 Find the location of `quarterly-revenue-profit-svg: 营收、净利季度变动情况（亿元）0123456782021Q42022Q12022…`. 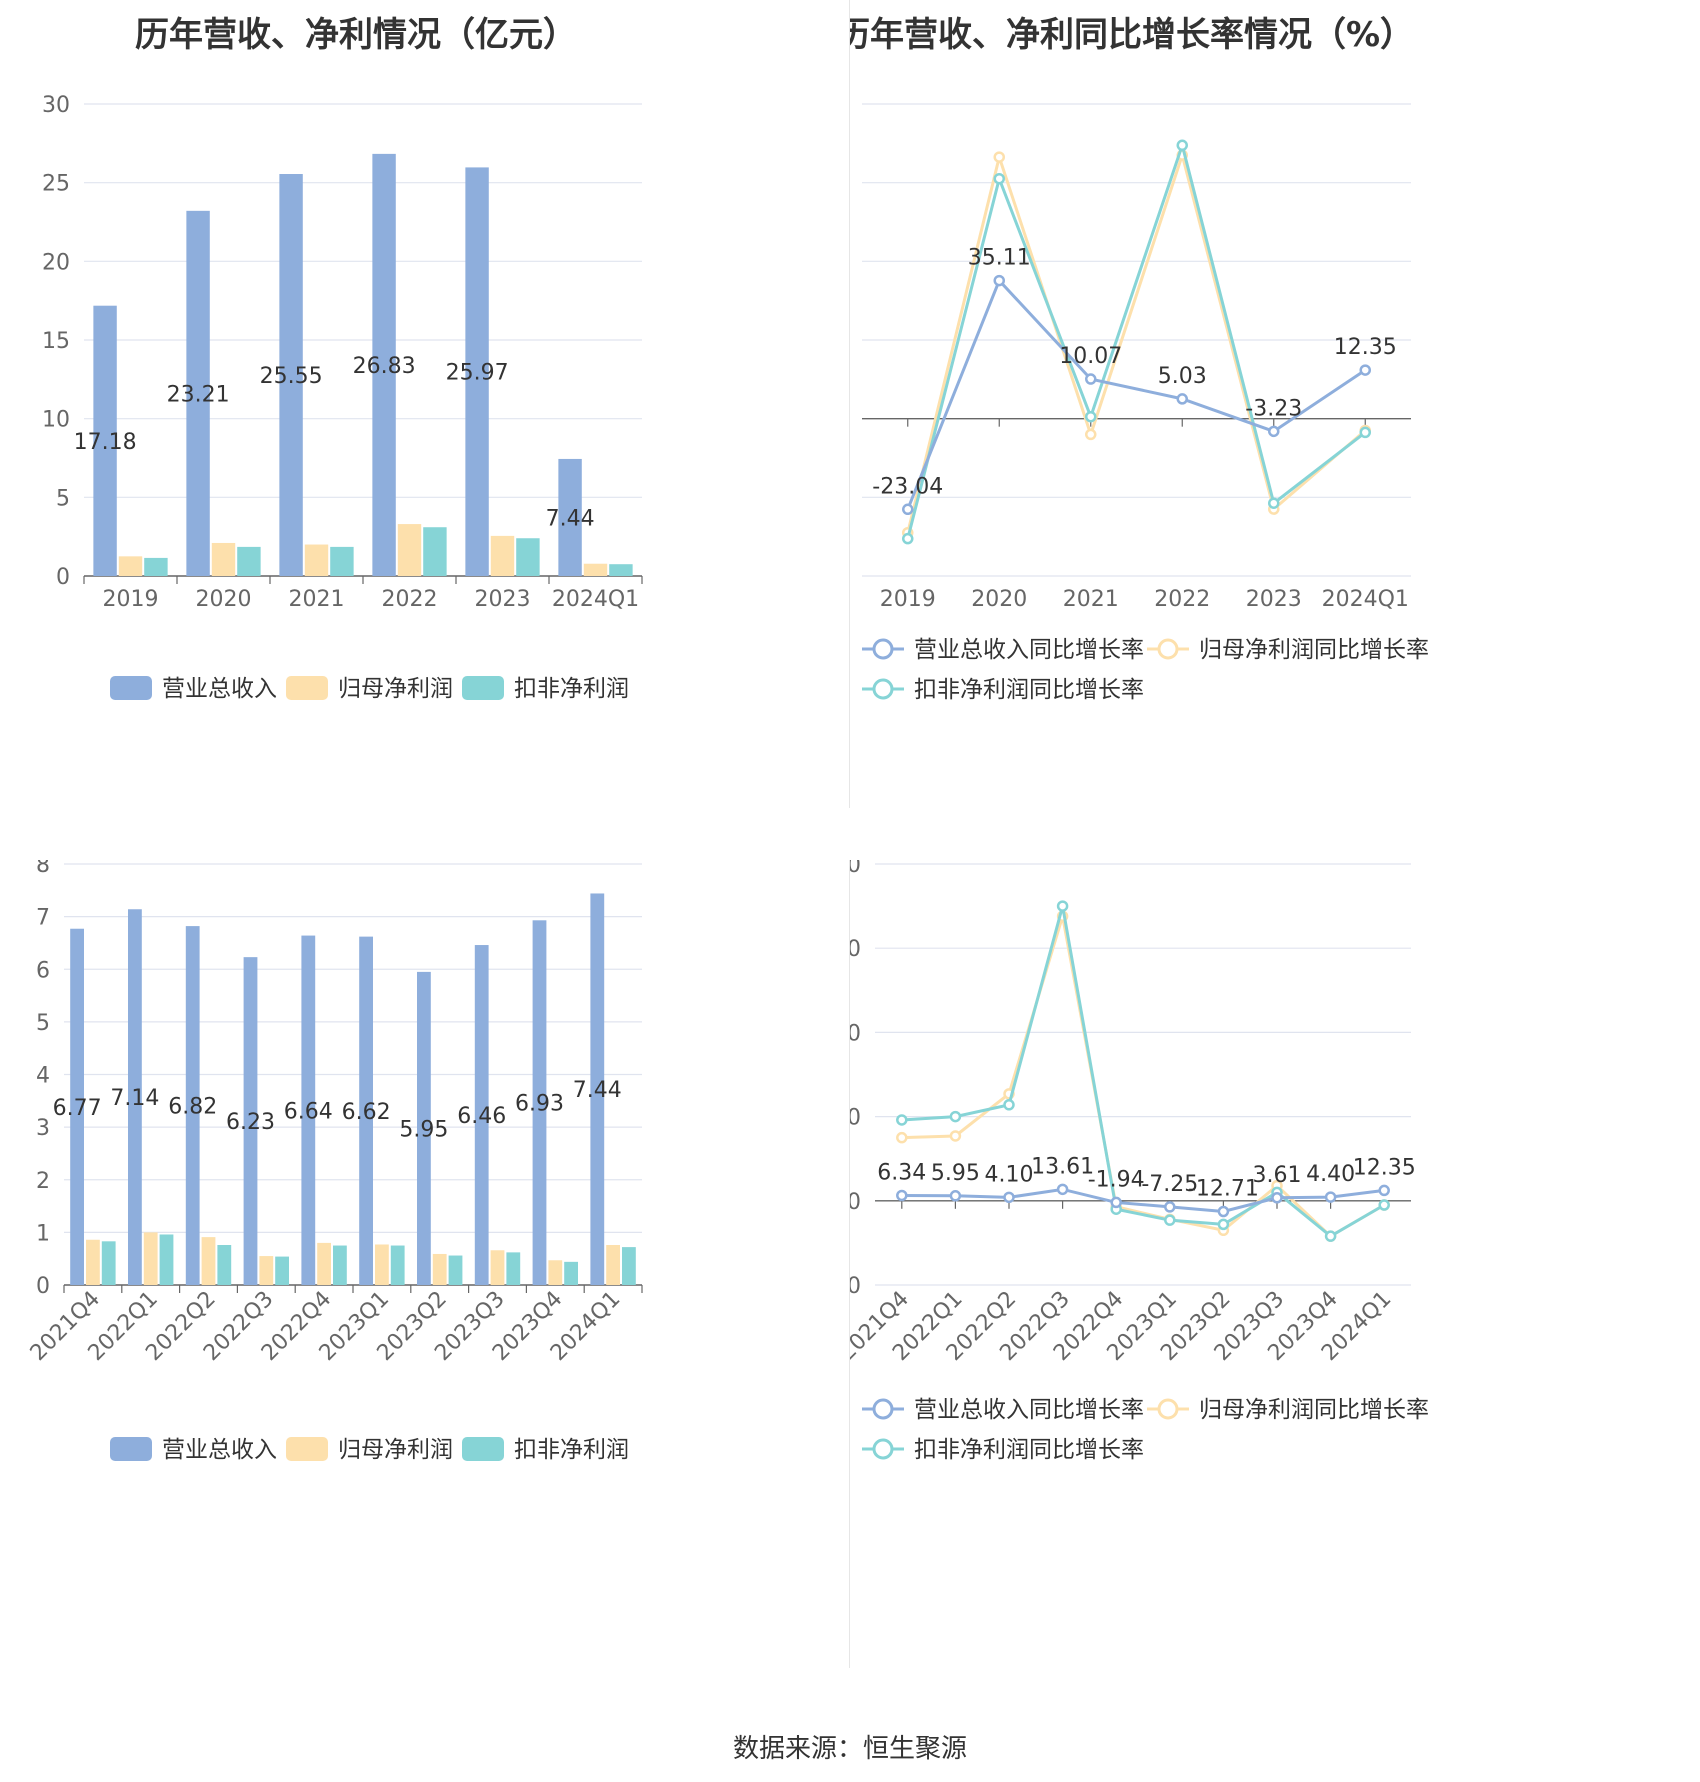

quarterly-revenue-profit-svg: 营收、净利季度变动情况（亿元）0123456782021Q42022Q12022… is located at coordinates (334, 1161).